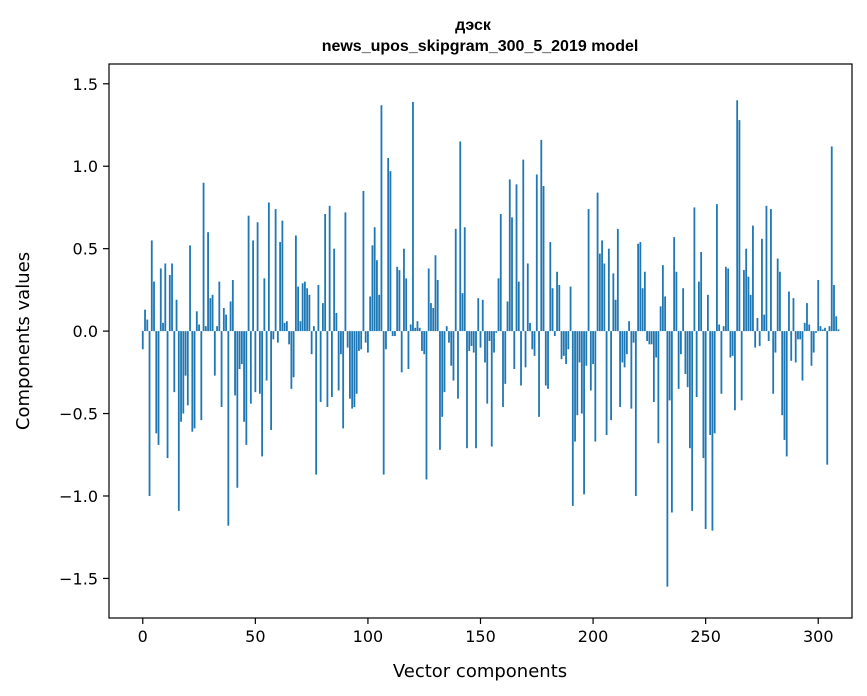  I want to click on x-axis-ticks: 0 50 100 150 200 250 300, so click(486, 632).